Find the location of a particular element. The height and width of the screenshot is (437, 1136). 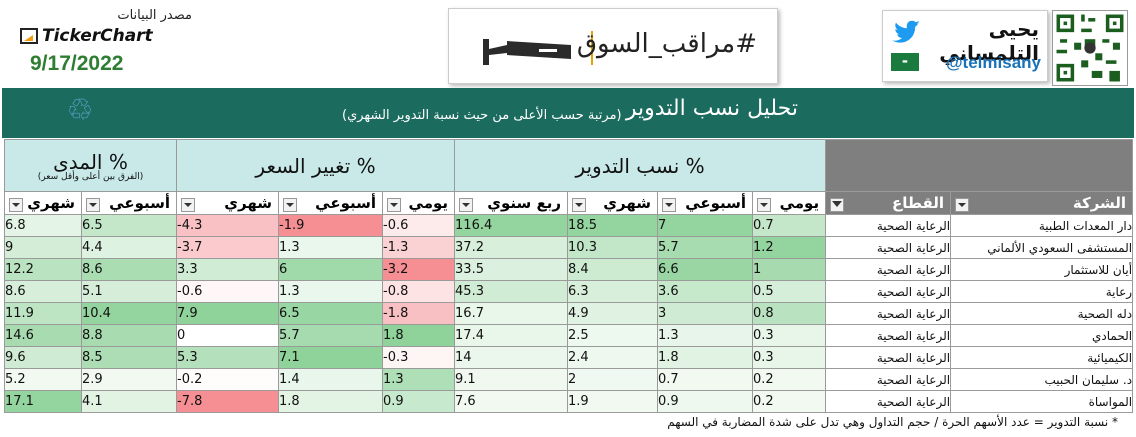

tickerchart-logo-text: TickerChart is located at coordinates (97, 36).